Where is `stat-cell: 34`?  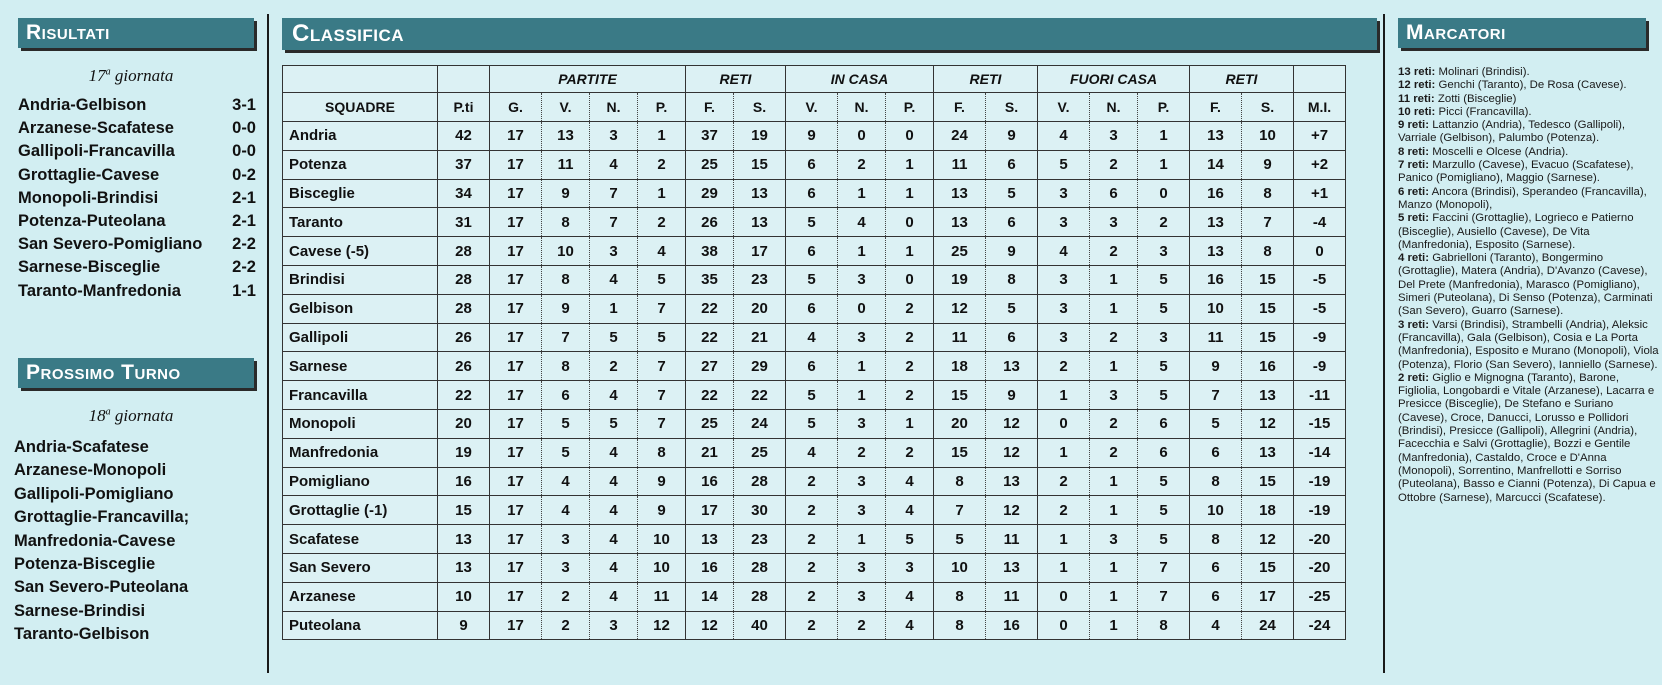
stat-cell: 34 is located at coordinates (463, 193).